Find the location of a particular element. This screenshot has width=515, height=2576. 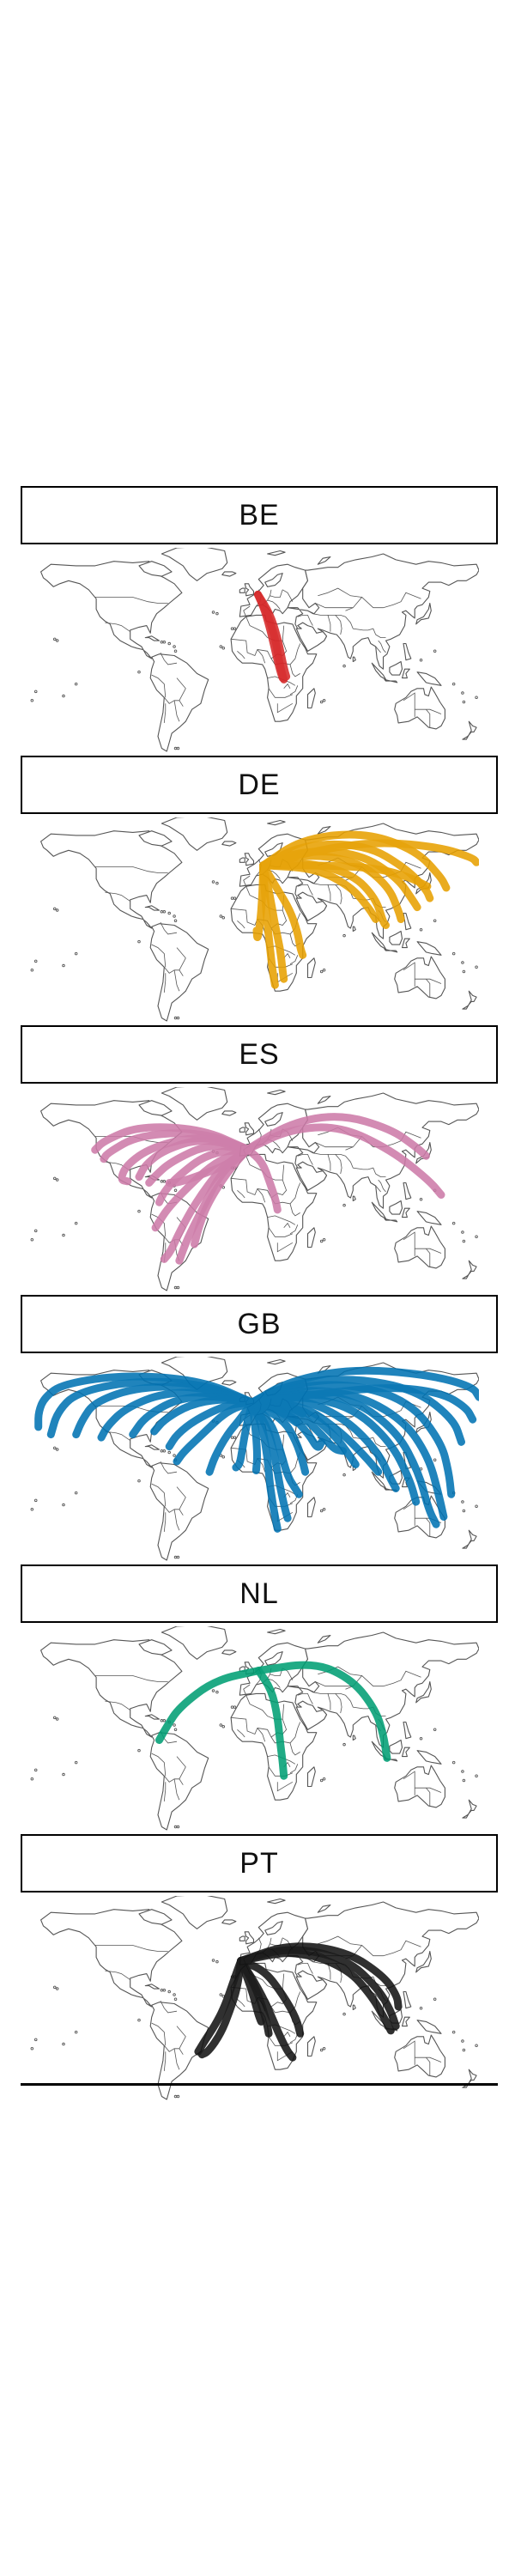

landmass-greenland is located at coordinates (194, 1104).